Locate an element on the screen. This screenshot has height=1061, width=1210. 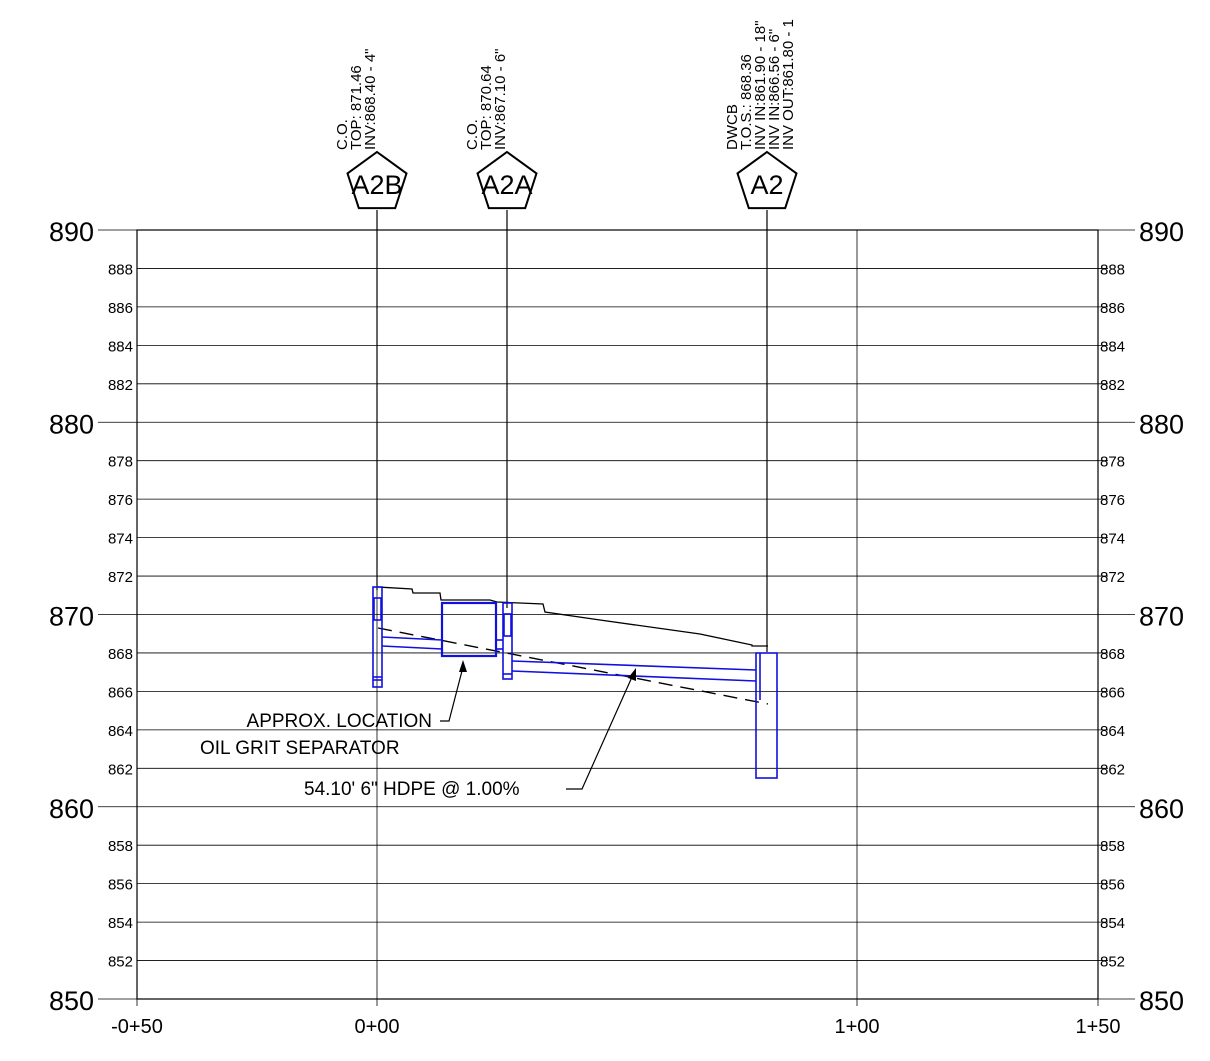
elevation-minor-label-right: 862 is located at coordinates (1112, 769).